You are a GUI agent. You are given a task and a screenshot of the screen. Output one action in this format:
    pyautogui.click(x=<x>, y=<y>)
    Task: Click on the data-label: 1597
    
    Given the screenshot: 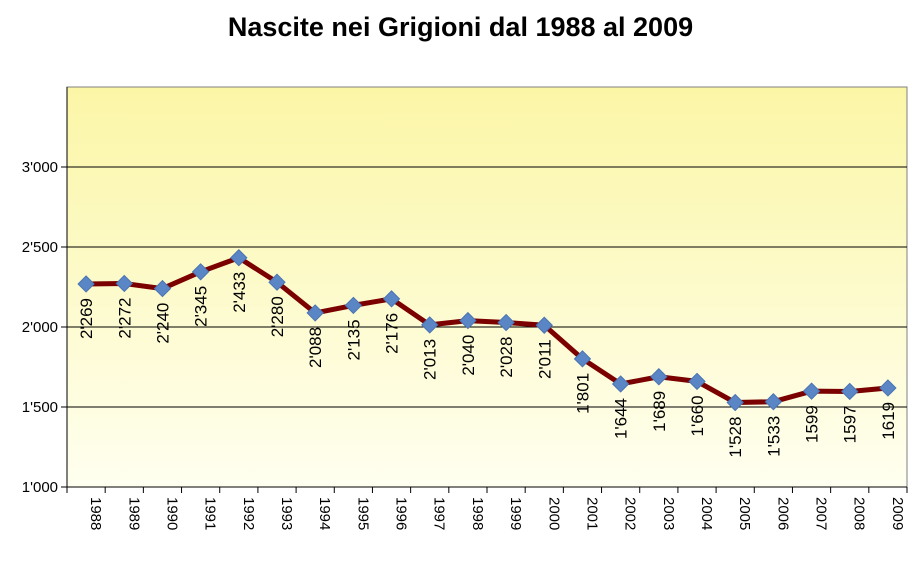 What is the action you would take?
    pyautogui.click(x=850, y=424)
    